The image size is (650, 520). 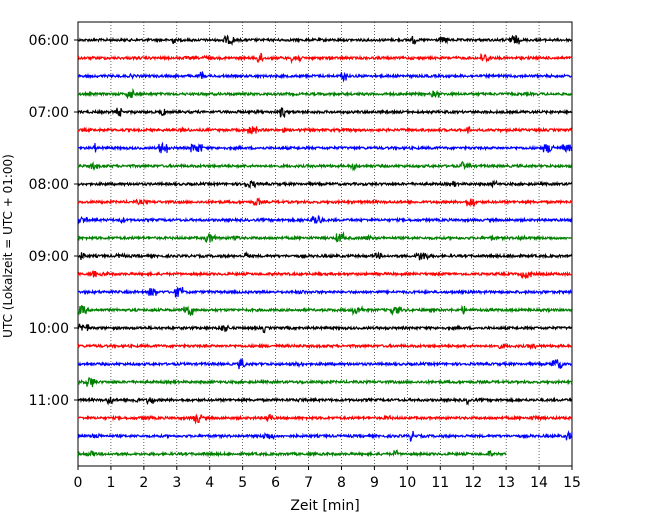 What do you see at coordinates (506, 483) in the screenshot?
I see `x-tick-label: 13` at bounding box center [506, 483].